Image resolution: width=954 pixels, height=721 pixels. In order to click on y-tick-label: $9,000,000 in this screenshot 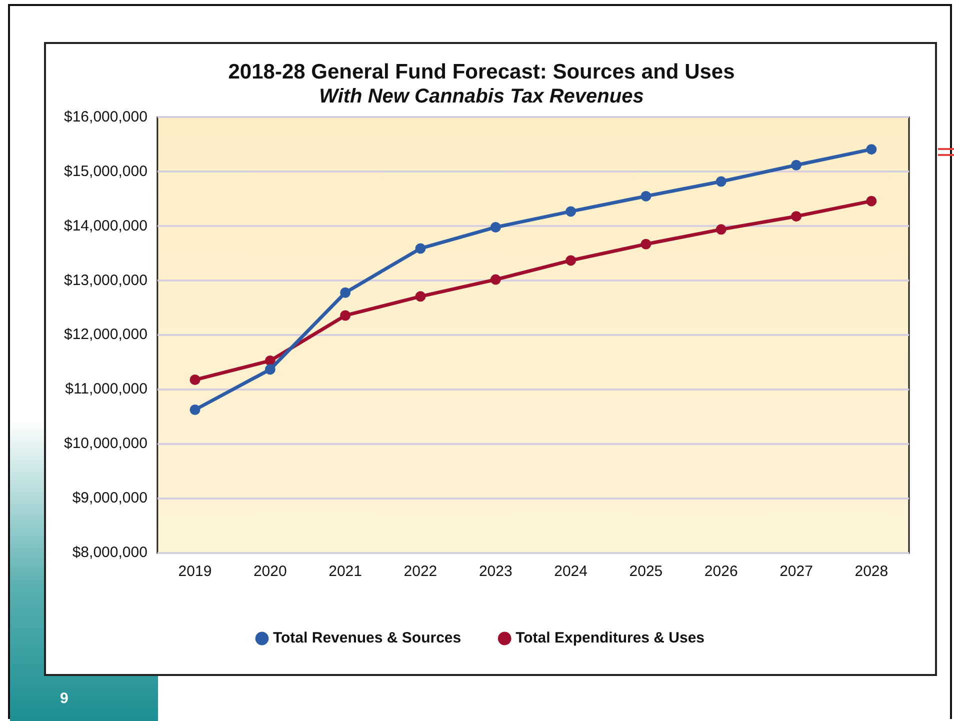, I will do `click(110, 498)`.